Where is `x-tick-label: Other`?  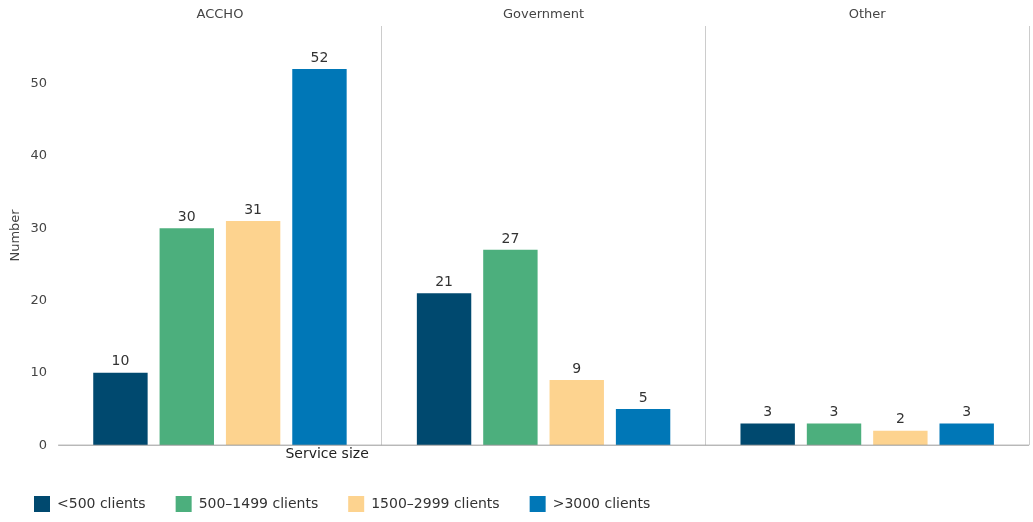
x-tick-label: Other is located at coordinates (867, 14).